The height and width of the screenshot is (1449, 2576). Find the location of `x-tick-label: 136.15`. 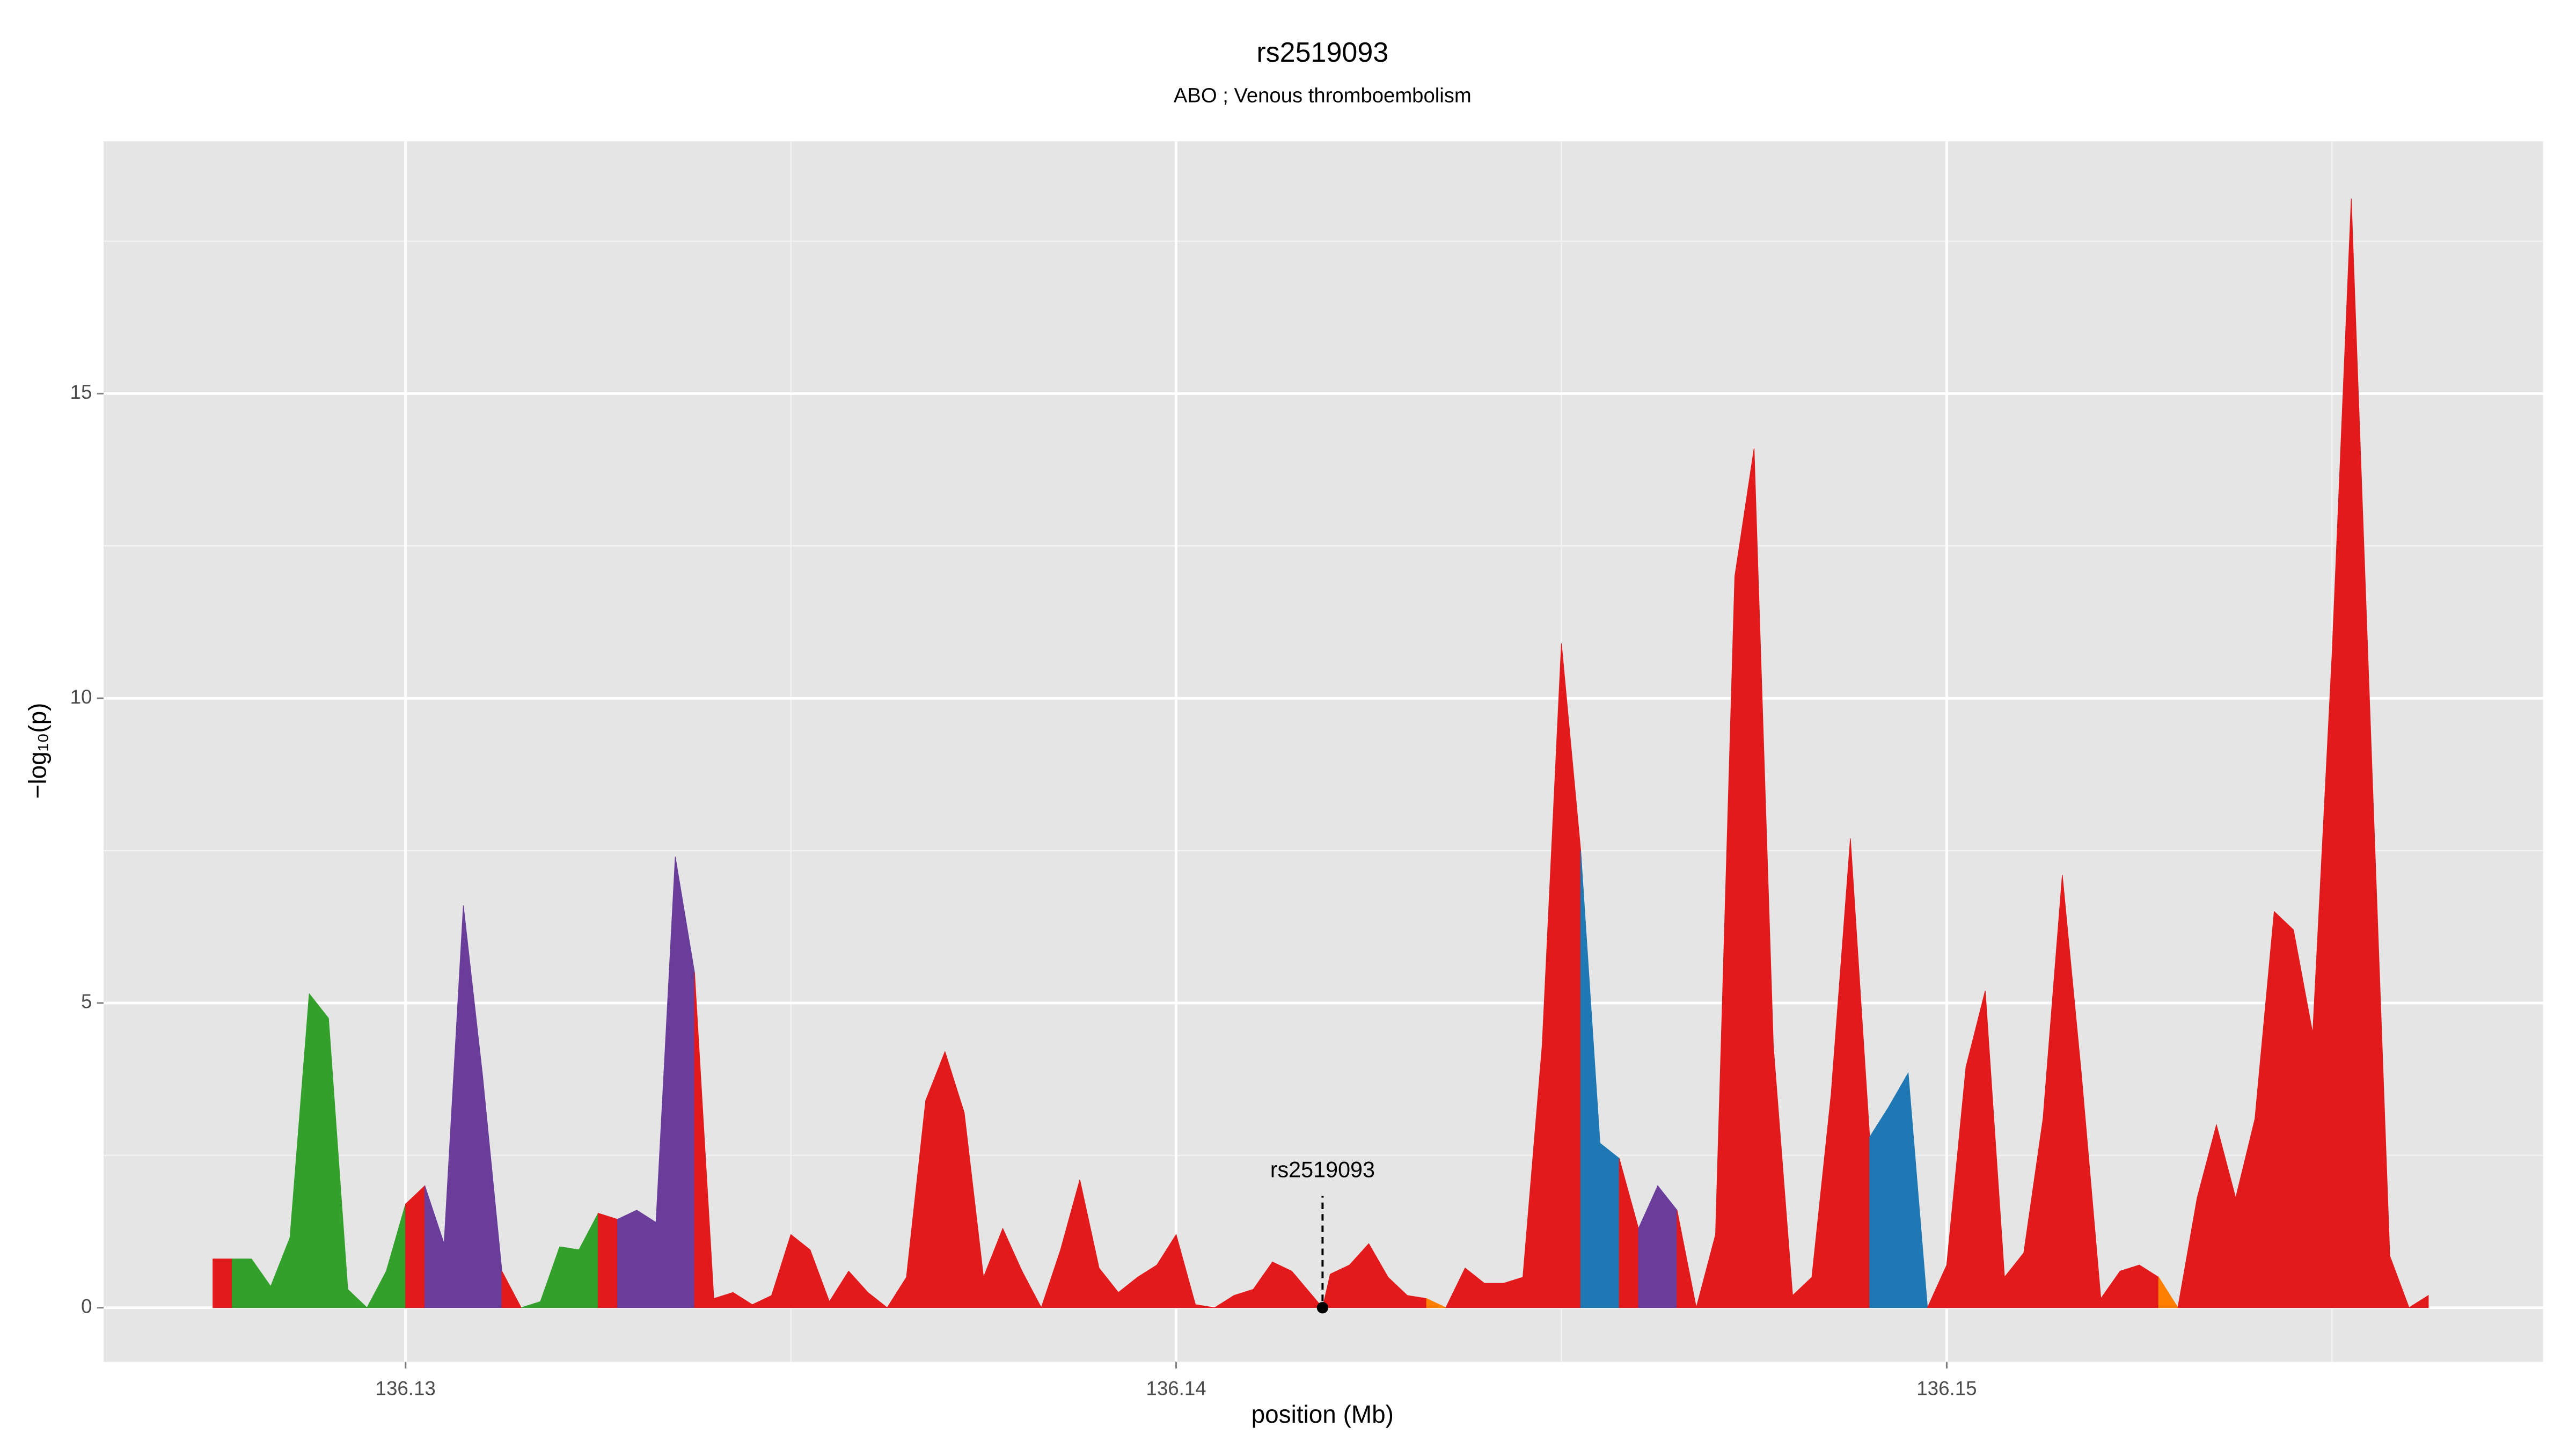

x-tick-label: 136.15 is located at coordinates (1946, 1388).